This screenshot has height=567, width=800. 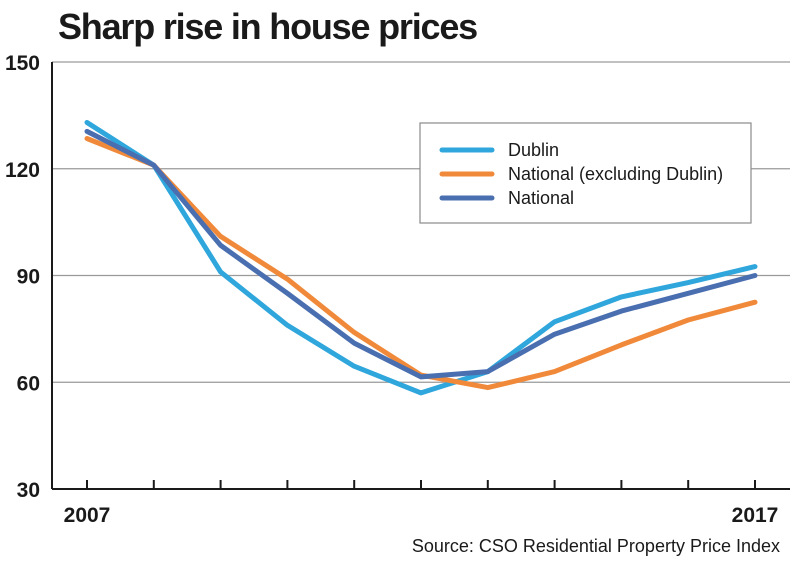 I want to click on y-tick-label-90: 90, so click(x=28, y=277).